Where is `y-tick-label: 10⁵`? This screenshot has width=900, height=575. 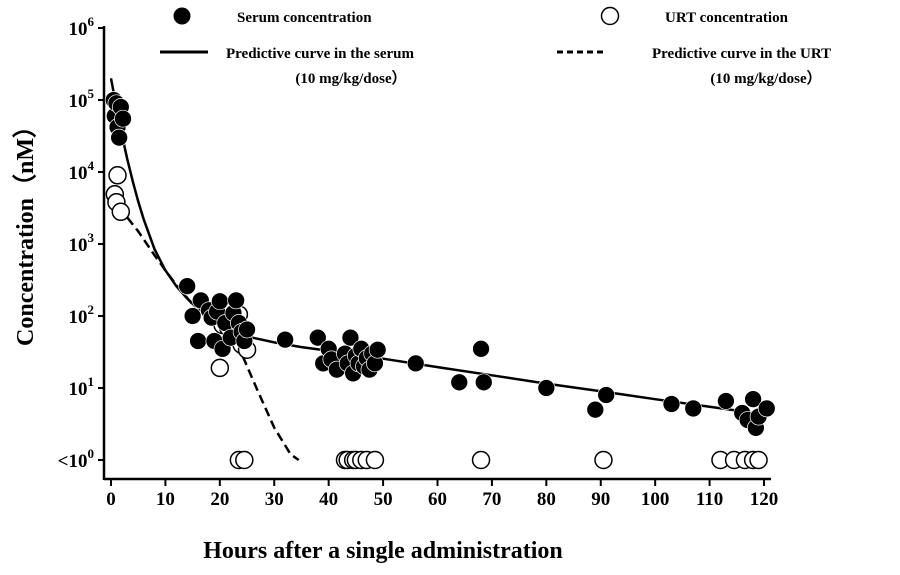 y-tick-label: 10⁵ is located at coordinates (82, 99).